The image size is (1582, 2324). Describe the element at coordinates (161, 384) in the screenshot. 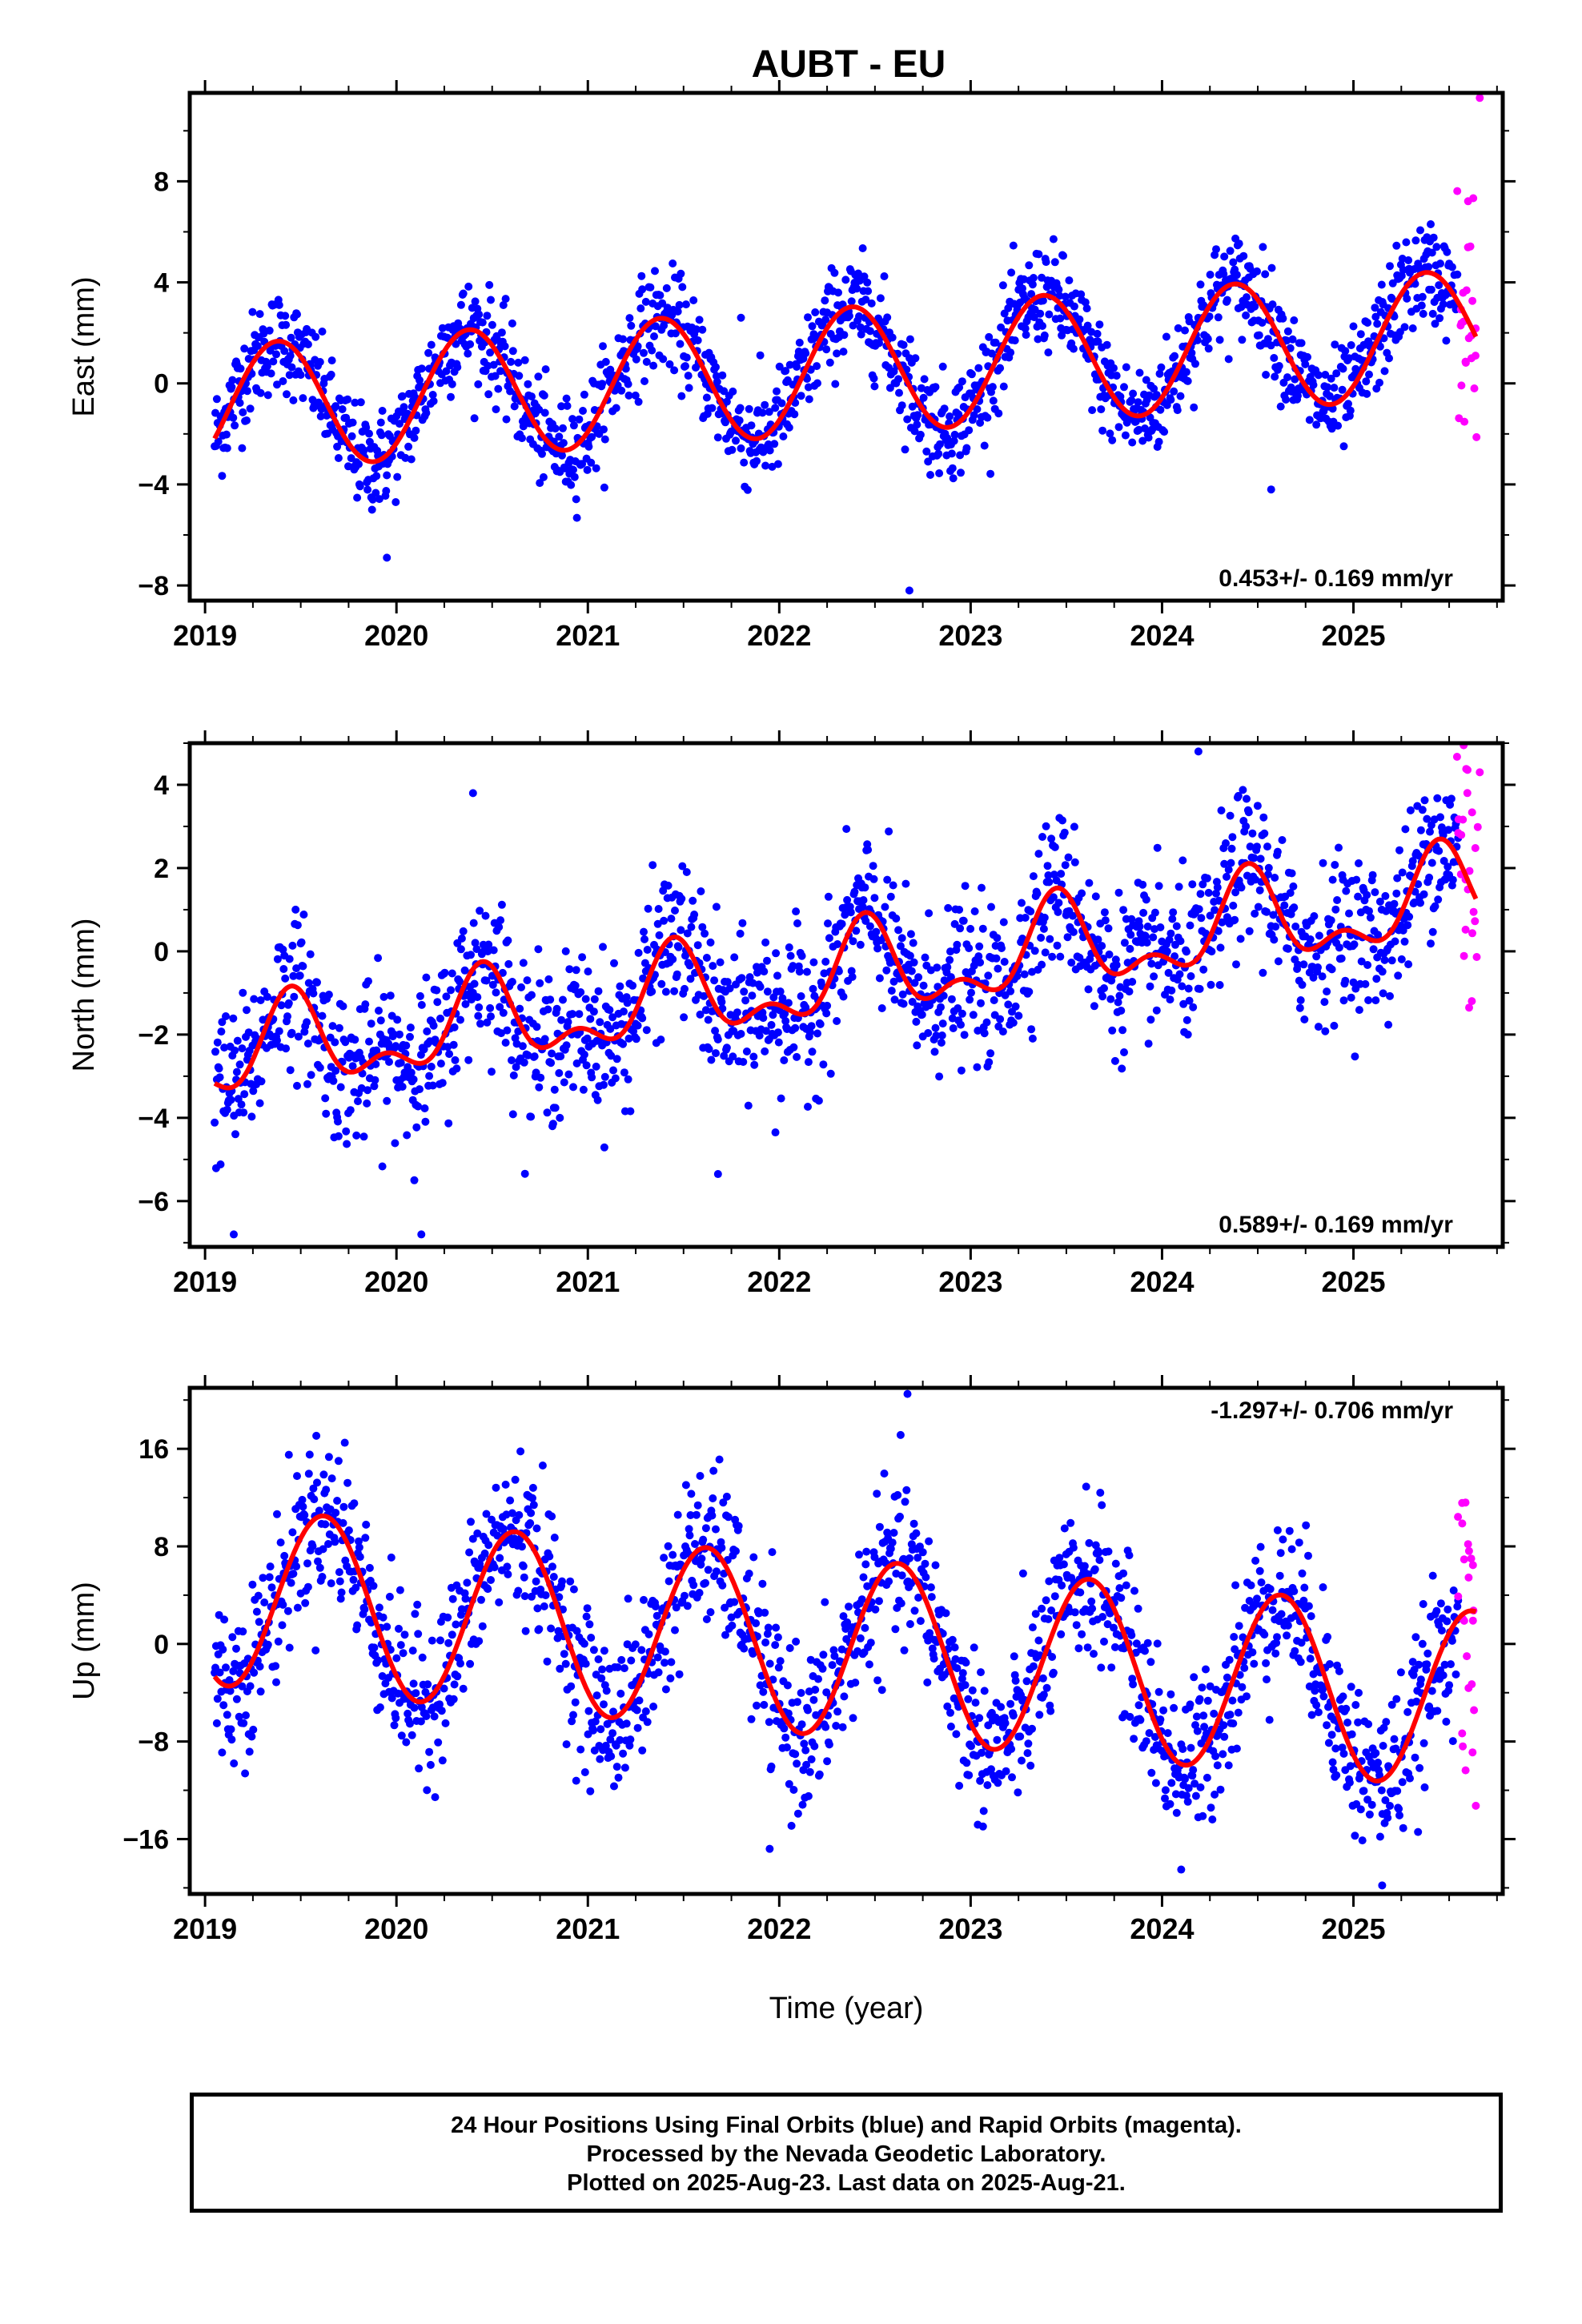

I see `y-tick-label: 0` at that location.